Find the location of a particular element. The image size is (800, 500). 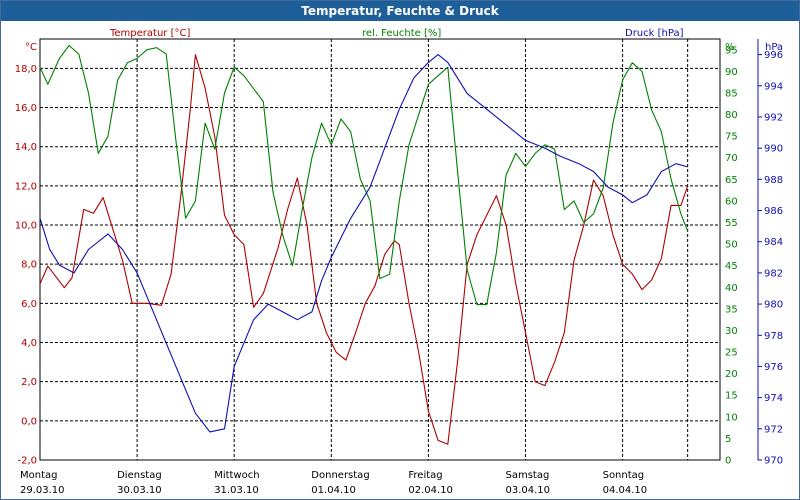

pressure-tick-label: 996 is located at coordinates (773, 55).